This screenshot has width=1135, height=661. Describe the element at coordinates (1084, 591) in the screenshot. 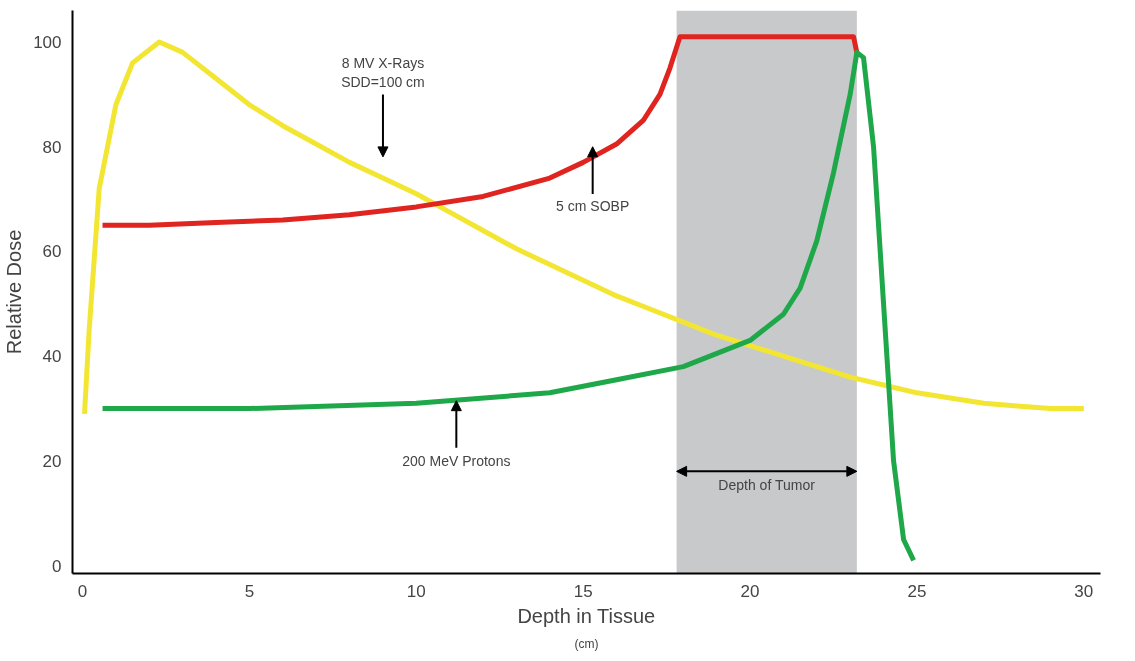

I see `x-tick-label: 30` at that location.